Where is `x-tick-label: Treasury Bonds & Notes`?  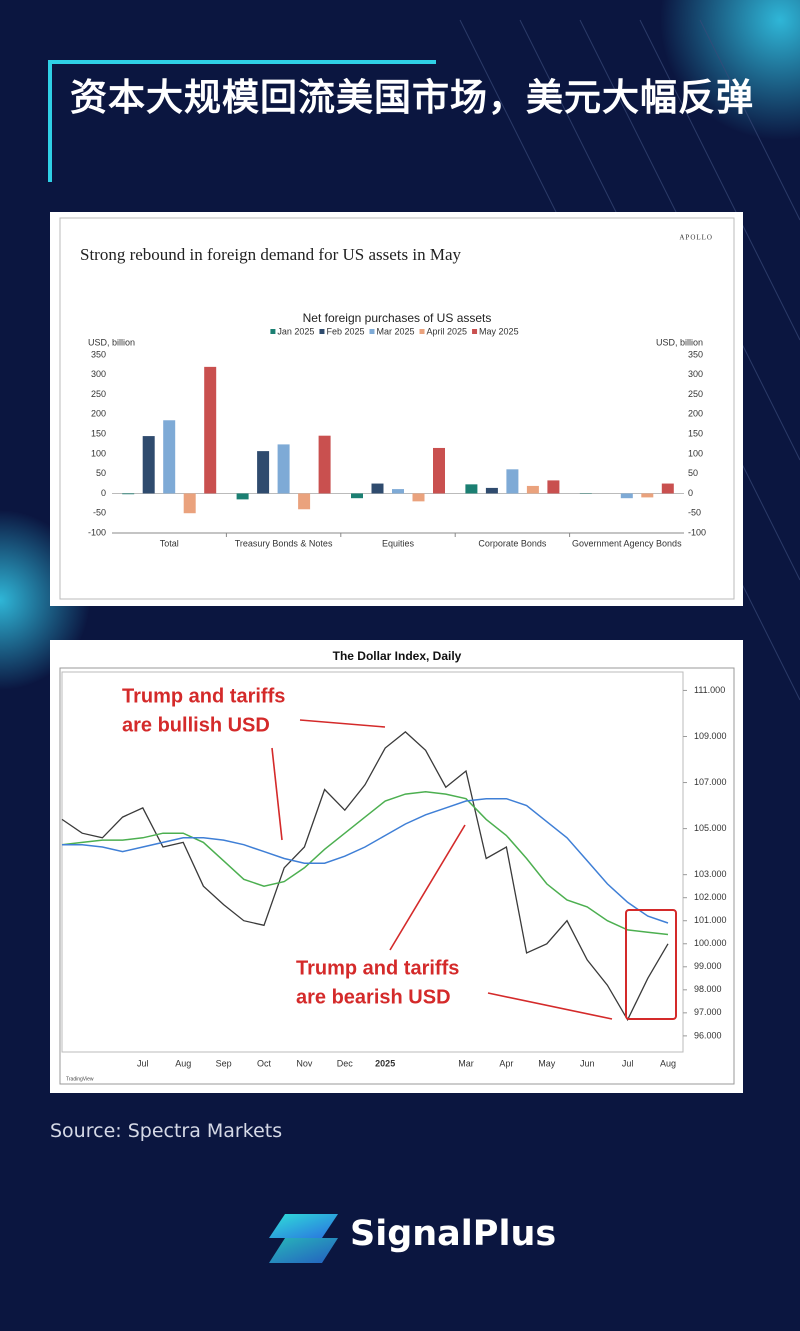 x-tick-label: Treasury Bonds & Notes is located at coordinates (284, 543).